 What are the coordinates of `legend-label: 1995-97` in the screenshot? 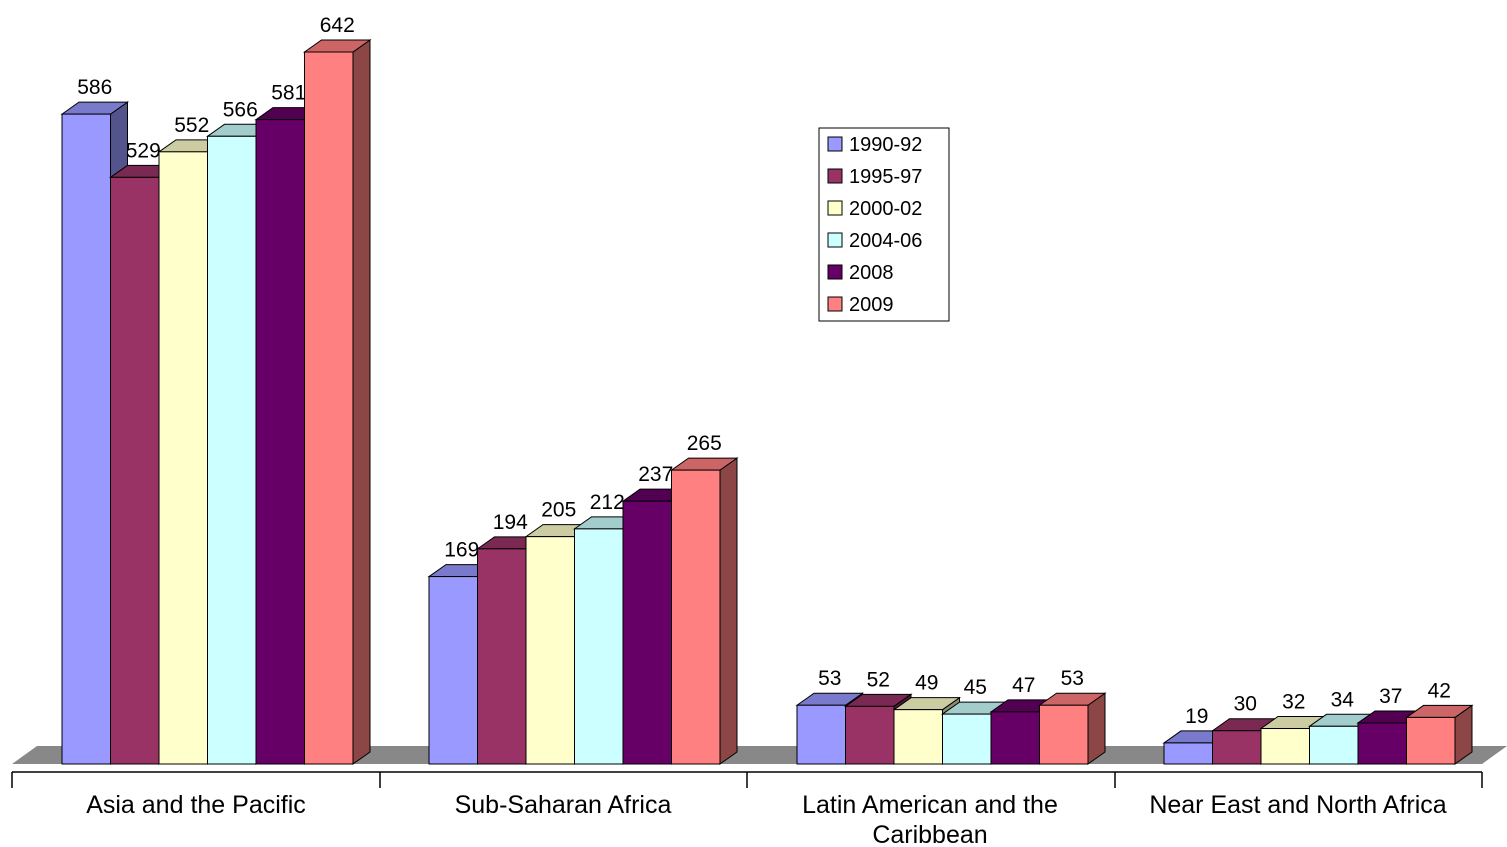 It's located at (885, 177).